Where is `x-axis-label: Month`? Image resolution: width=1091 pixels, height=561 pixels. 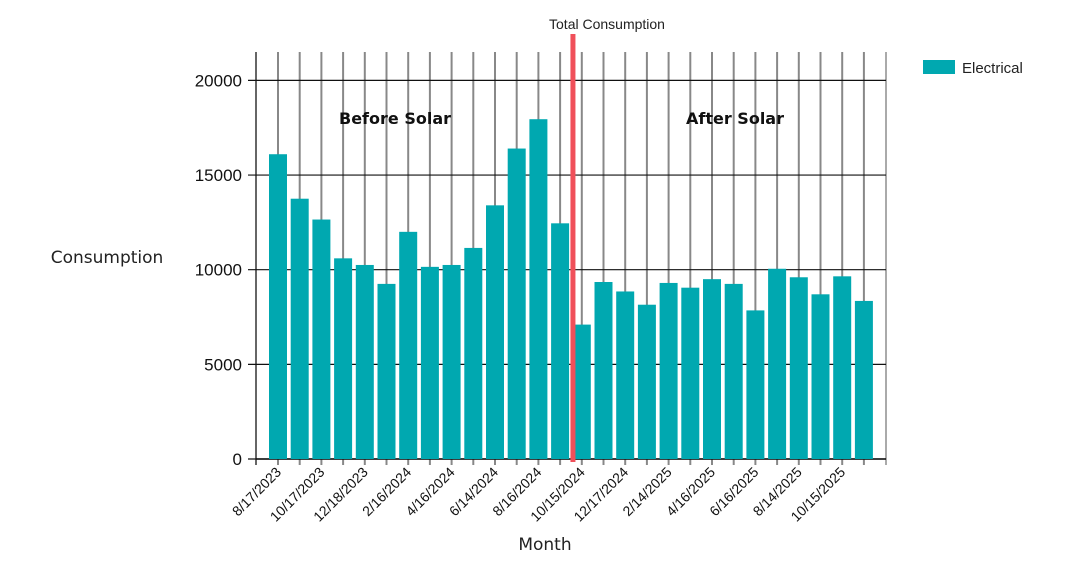 x-axis-label: Month is located at coordinates (544, 545).